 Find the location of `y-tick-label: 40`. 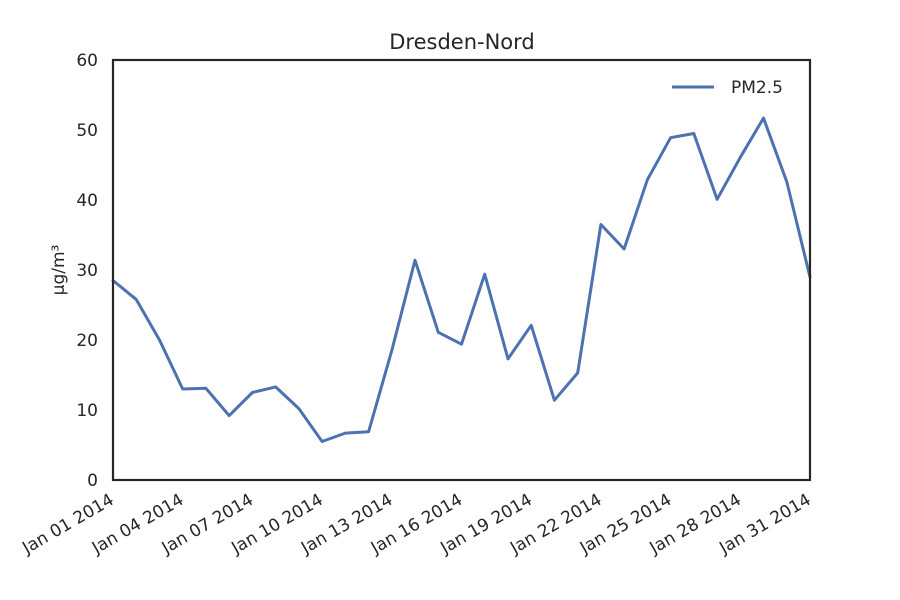

y-tick-label: 40 is located at coordinates (87, 201).